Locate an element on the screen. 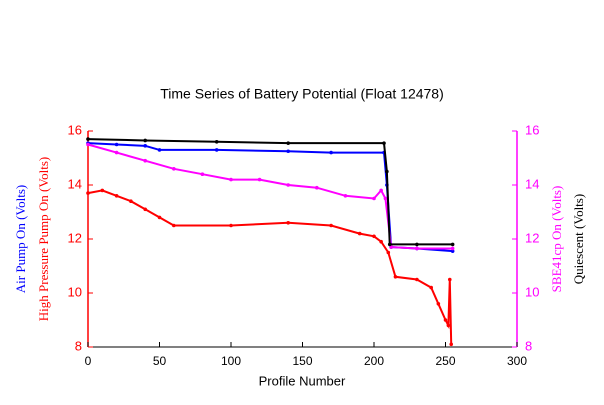  y-tick-label: 14 is located at coordinates (75, 183).